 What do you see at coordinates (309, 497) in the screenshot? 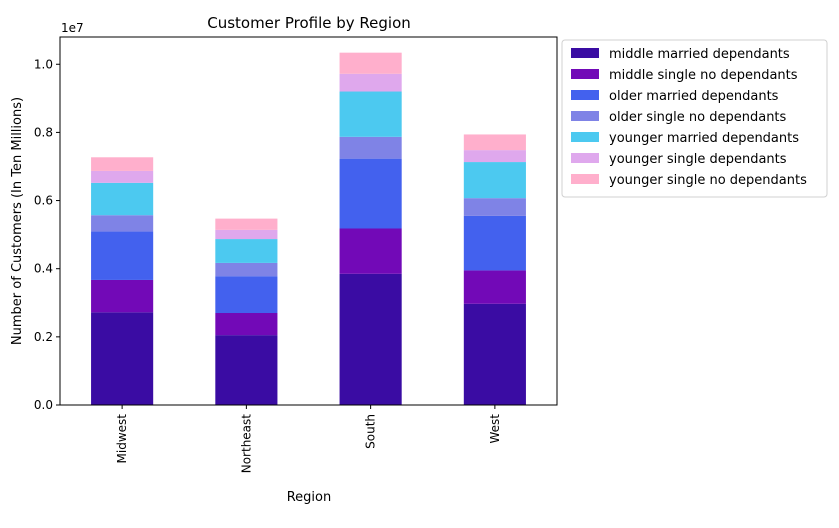
I see `x-axis-label: Region` at bounding box center [309, 497].